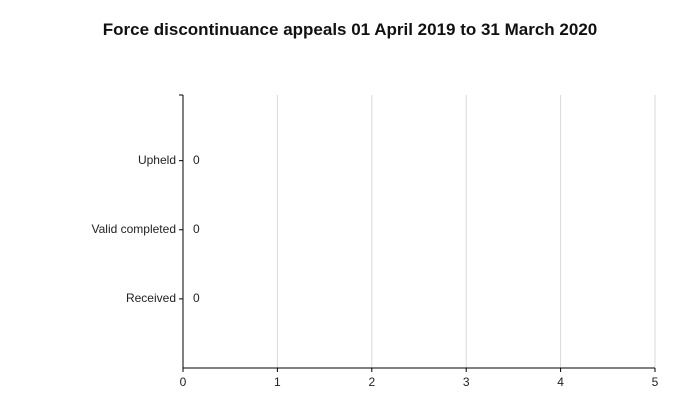 This screenshot has width=684, height=400. I want to click on y-tick-label: Received, so click(151, 298).